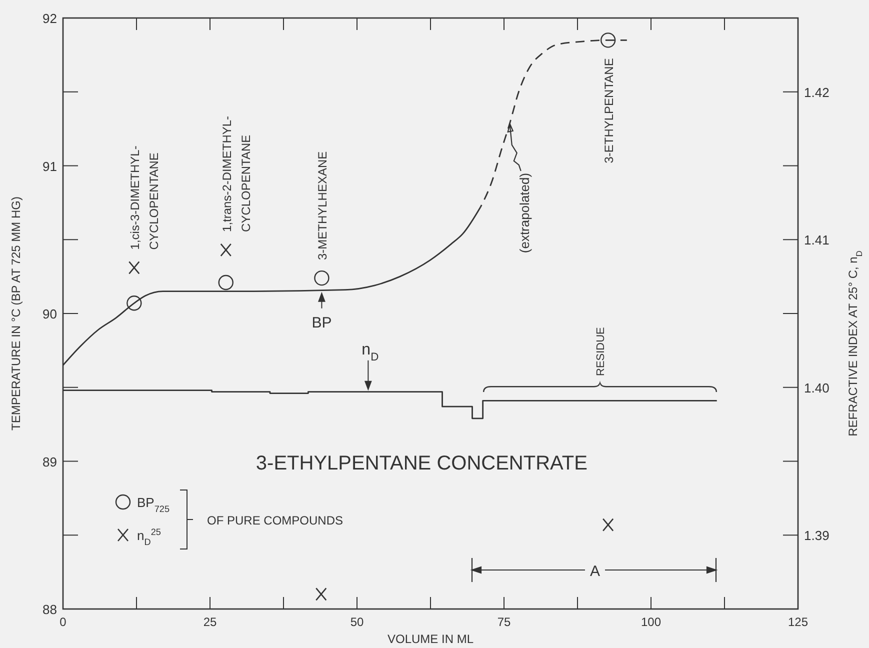 The width and height of the screenshot is (869, 648). Describe the element at coordinates (817, 92) in the screenshot. I see `y2-tick-label: 1.42` at that location.